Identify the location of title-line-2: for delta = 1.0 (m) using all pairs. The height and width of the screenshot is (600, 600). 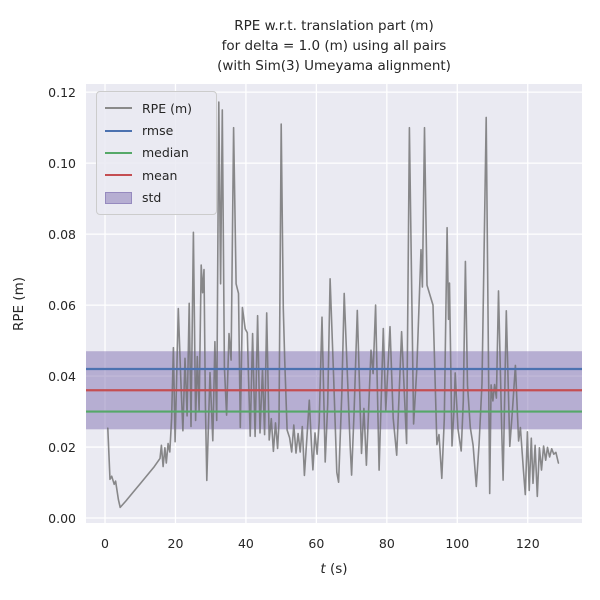
(334, 46).